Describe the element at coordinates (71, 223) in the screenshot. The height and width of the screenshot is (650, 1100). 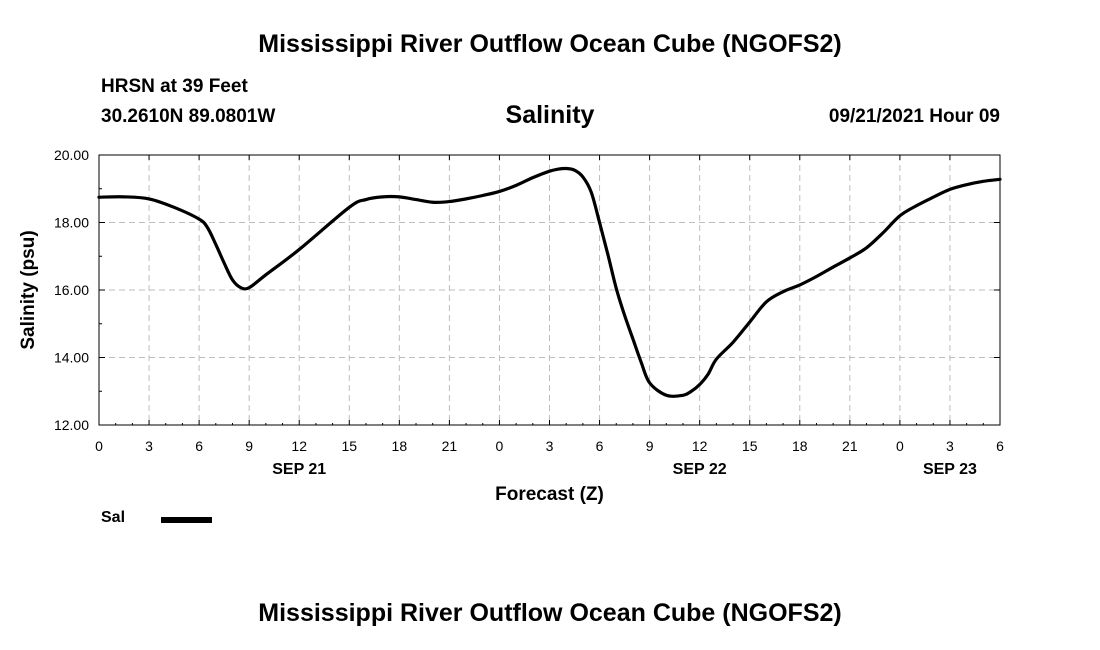
I see `y-tick-label: 18.00` at that location.